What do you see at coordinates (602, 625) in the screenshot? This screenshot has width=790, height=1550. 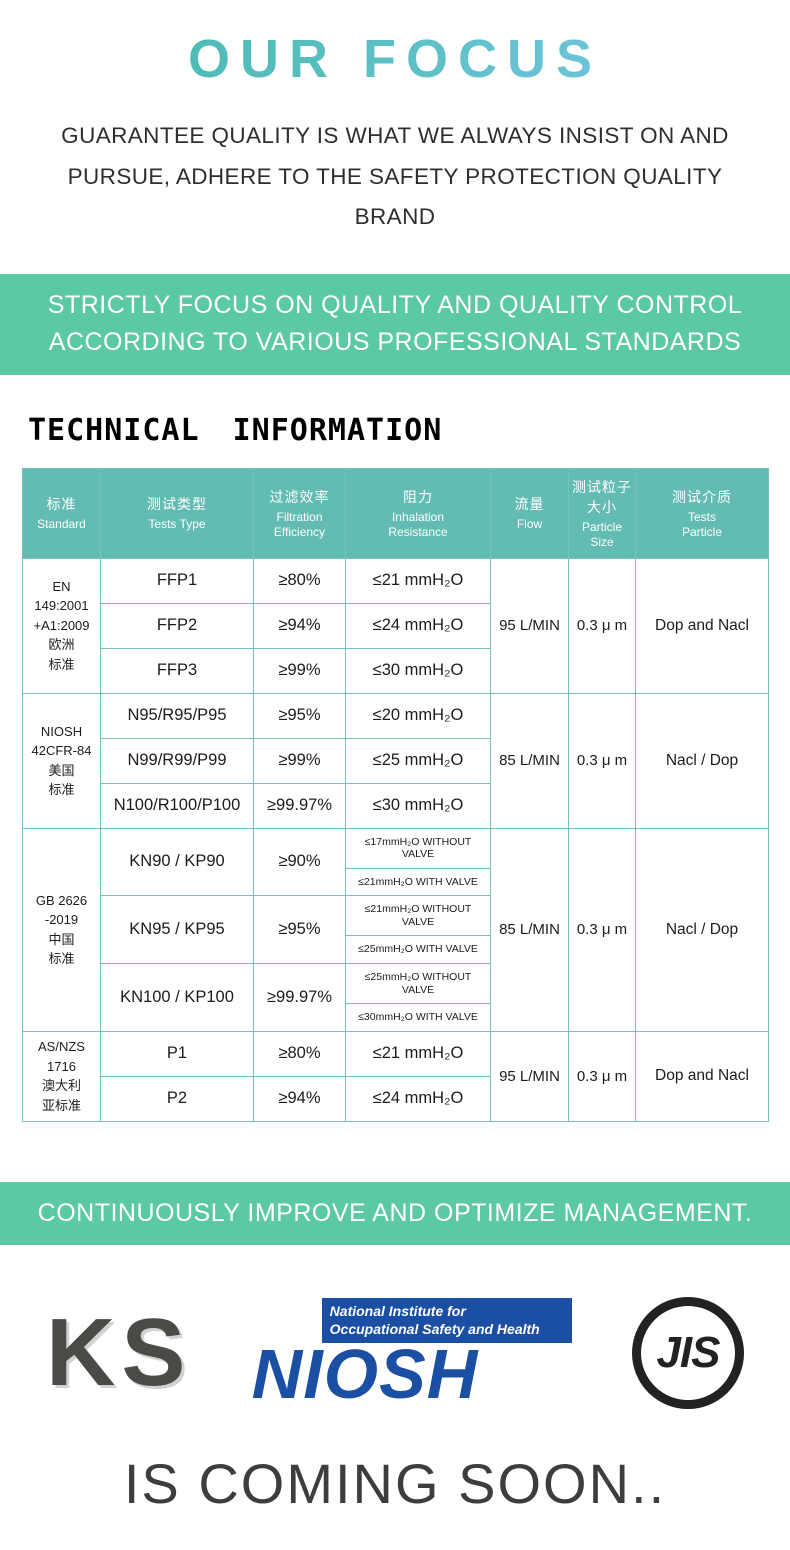 I see `cell-particle-size-en149: 0.3 μ m` at bounding box center [602, 625].